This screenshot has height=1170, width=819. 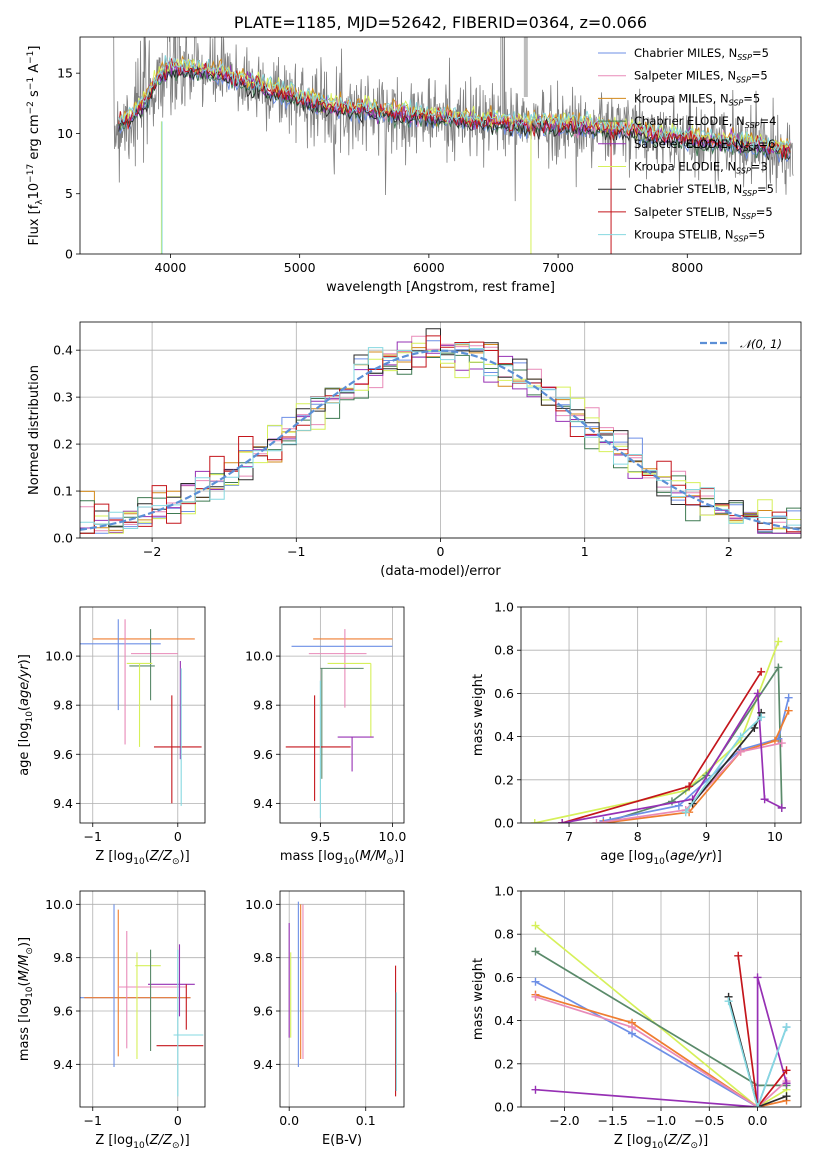 What do you see at coordinates (35, 146) in the screenshot?
I see `y-axis-label: Flux [fλ10−17 erg cm−2 s−1 A−1]` at bounding box center [35, 146].